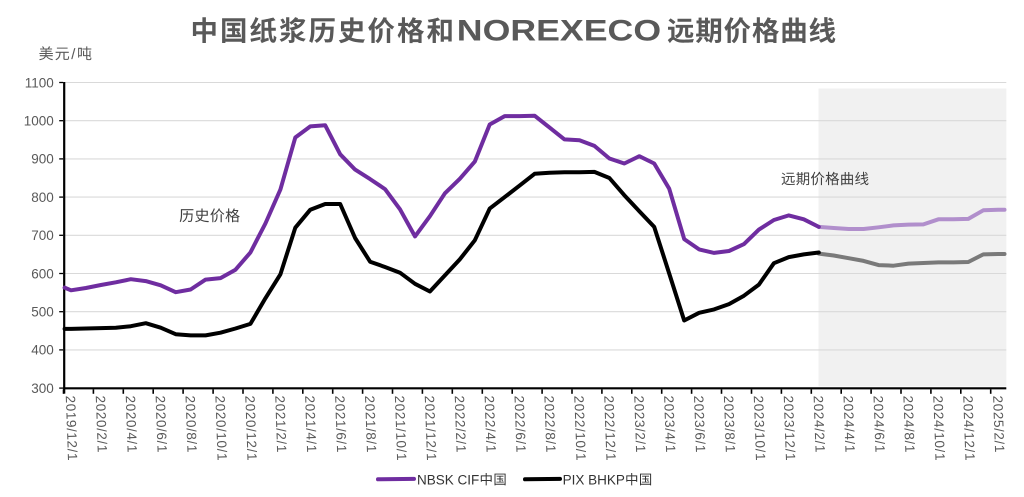 The height and width of the screenshot is (497, 1024). I want to click on svg-text: 2023/4/1, so click(669, 424).